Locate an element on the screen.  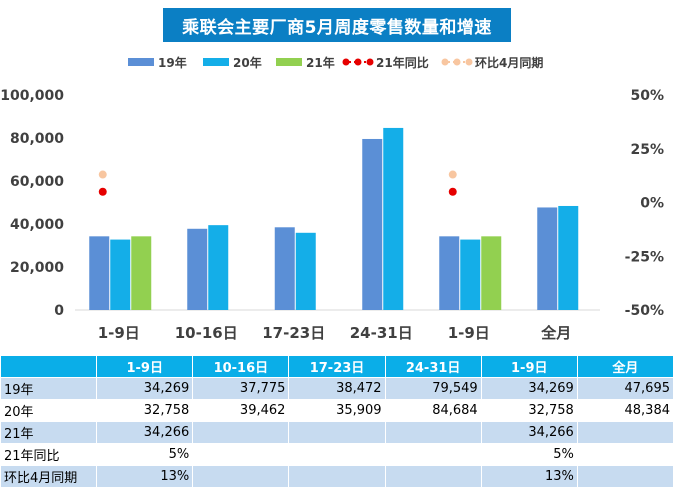
y2-tick-label: -25% is located at coordinates (644, 257).